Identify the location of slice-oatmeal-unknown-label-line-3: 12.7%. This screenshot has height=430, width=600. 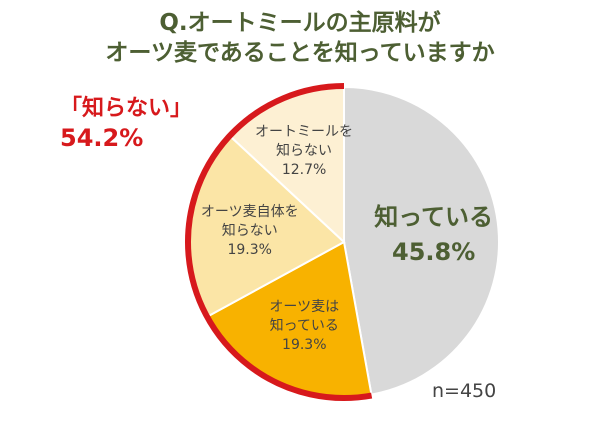
(304, 170).